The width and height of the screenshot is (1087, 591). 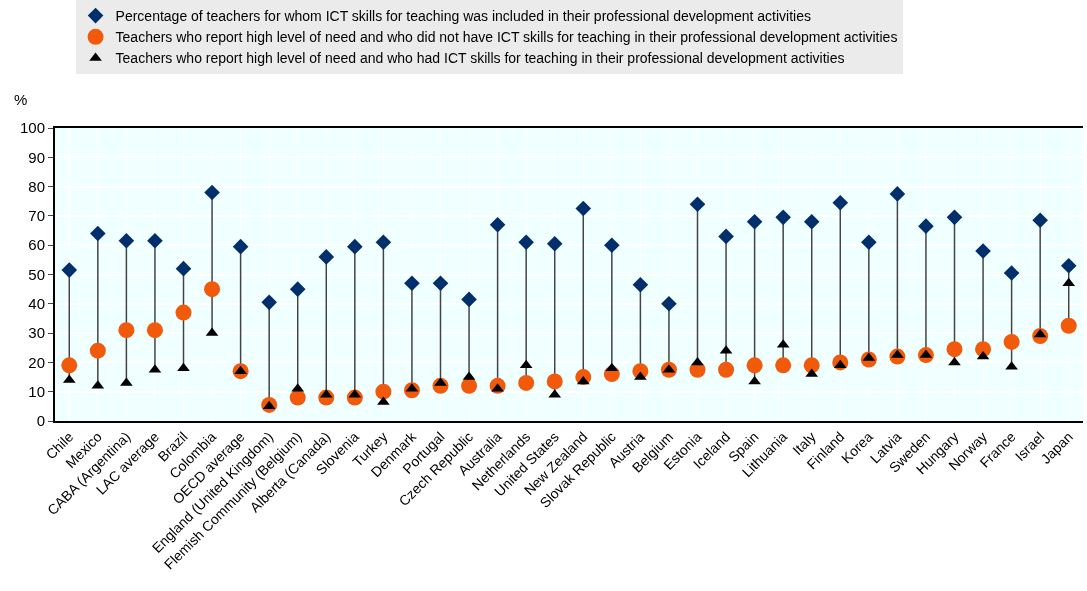 What do you see at coordinates (36, 245) in the screenshot?
I see `y-tick-label: 60` at bounding box center [36, 245].